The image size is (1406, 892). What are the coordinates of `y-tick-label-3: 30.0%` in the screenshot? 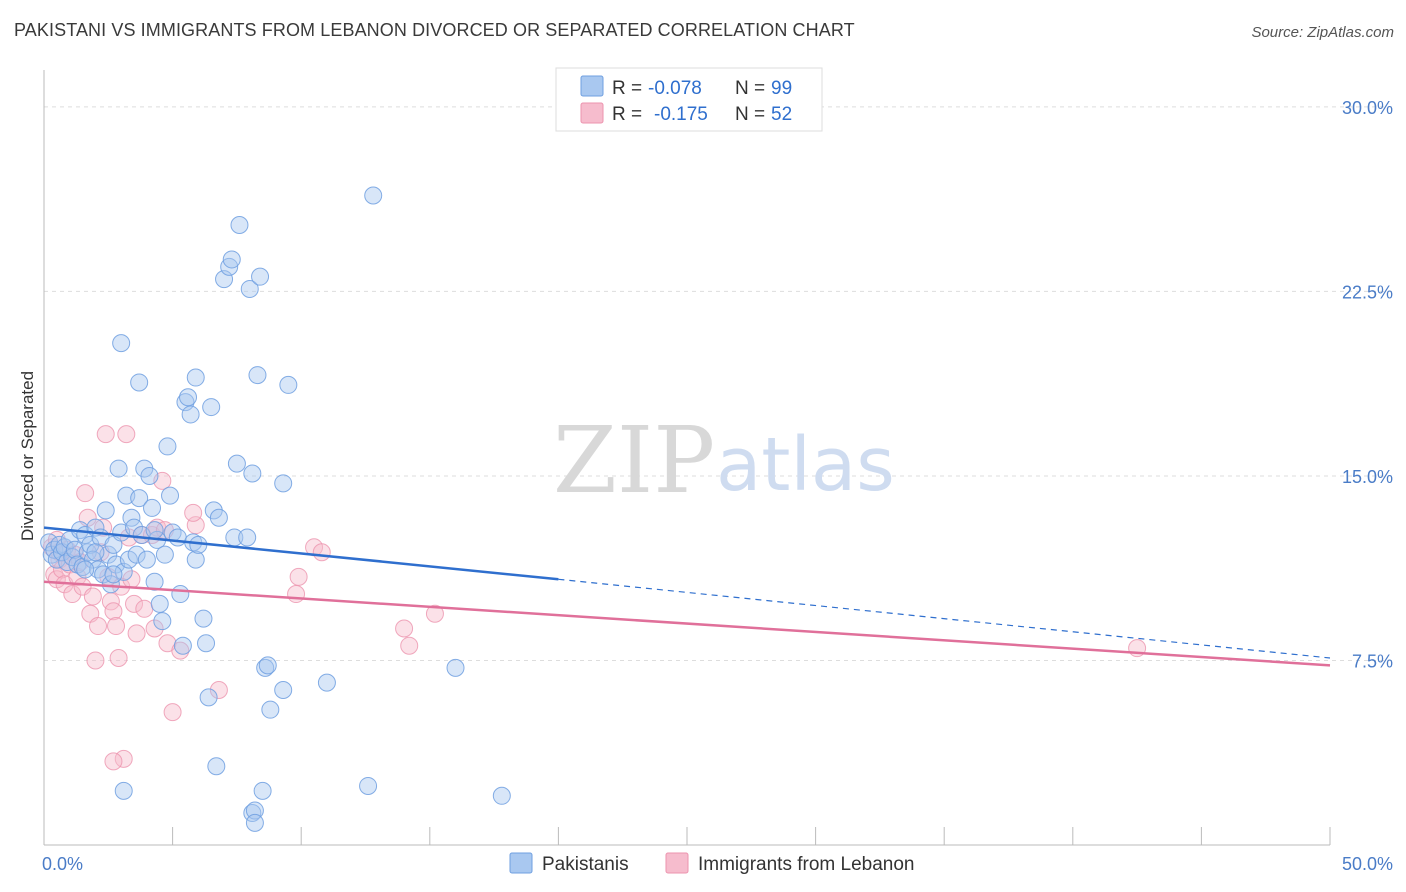 It's located at (1367, 108).